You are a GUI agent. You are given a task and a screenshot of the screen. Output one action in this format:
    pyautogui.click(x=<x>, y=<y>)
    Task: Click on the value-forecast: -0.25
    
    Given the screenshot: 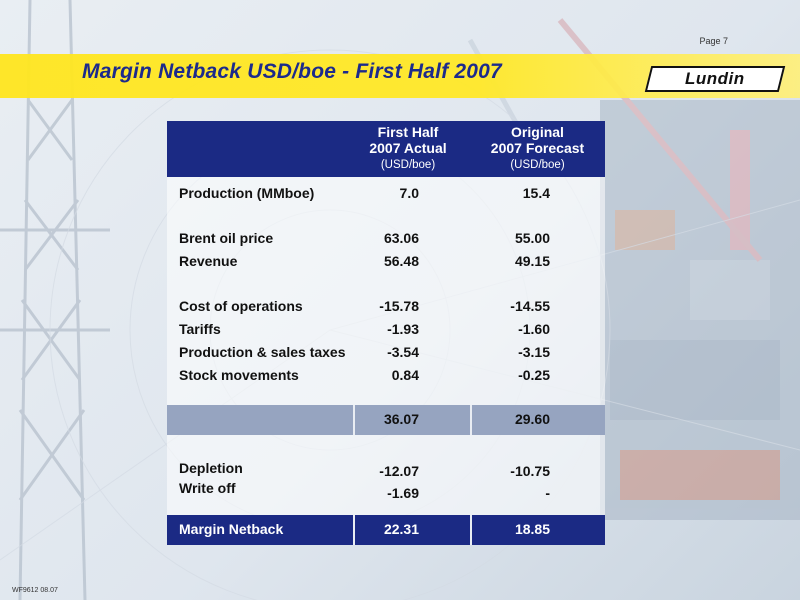 What is the action you would take?
    pyautogui.click(x=534, y=375)
    